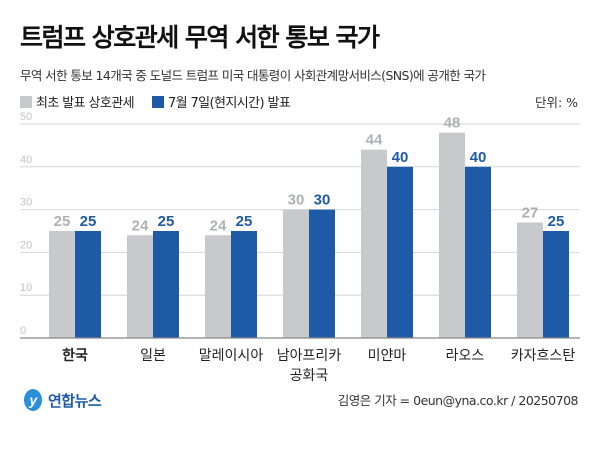 Image resolution: width=600 pixels, height=475 pixels. I want to click on legend: 최초 발표 상호관세 7월 7일(현지시간) 발표, so click(155, 101).